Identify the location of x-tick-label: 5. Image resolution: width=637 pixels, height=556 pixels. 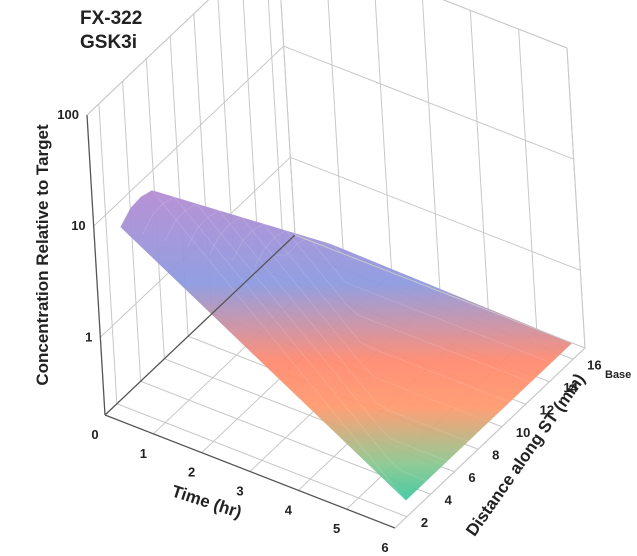
(336, 528).